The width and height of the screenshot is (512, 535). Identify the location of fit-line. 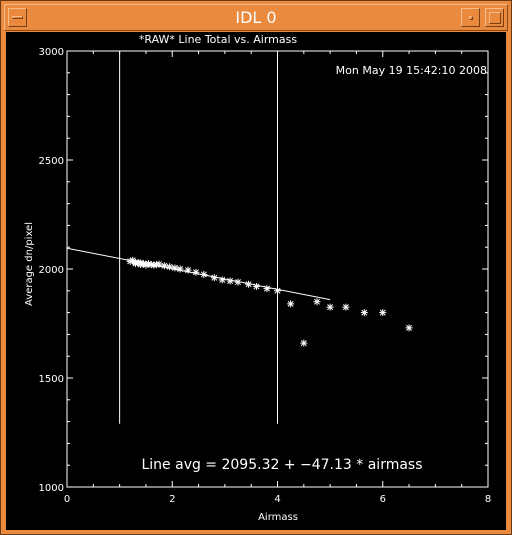
(198, 274).